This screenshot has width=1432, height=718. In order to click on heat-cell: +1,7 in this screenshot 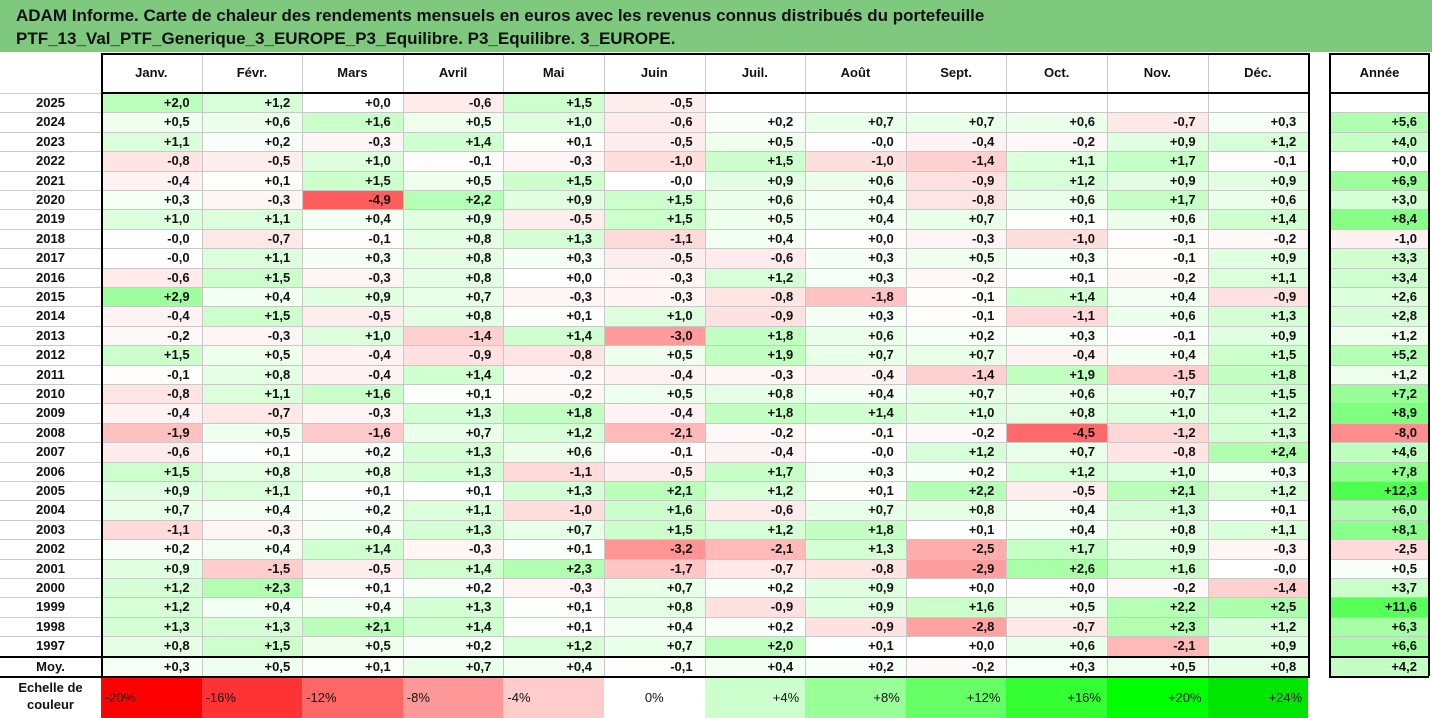, I will do `click(1157, 161)`.